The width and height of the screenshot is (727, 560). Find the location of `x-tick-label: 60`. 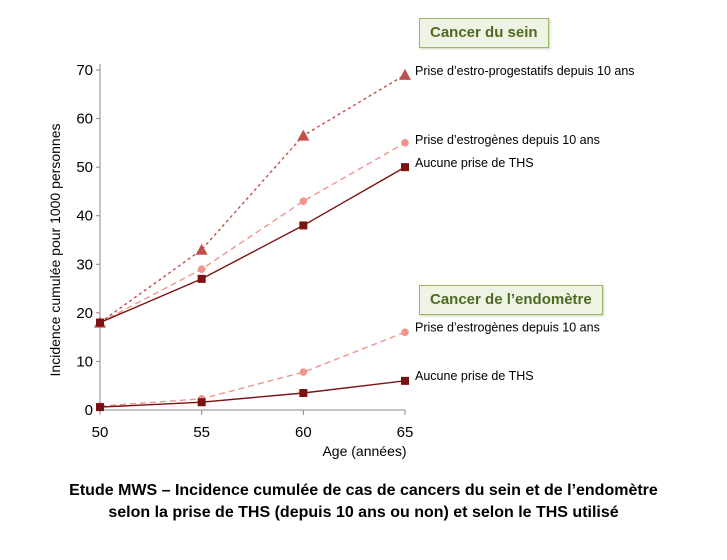

x-tick-label: 60 is located at coordinates (303, 432).